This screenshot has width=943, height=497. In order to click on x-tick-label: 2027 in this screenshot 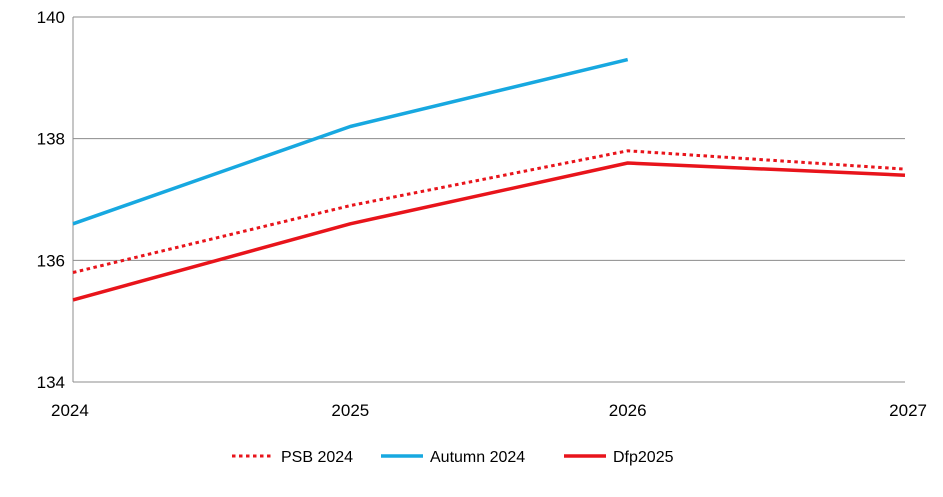, I will do `click(908, 410)`.